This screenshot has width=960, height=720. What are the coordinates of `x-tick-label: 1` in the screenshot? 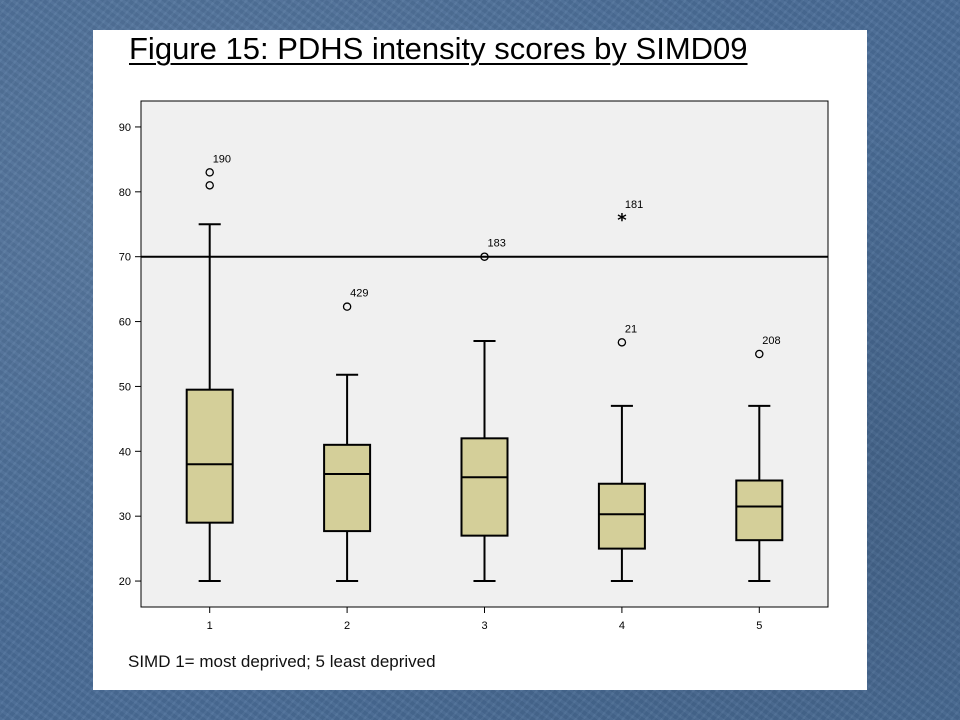 It's located at (210, 626).